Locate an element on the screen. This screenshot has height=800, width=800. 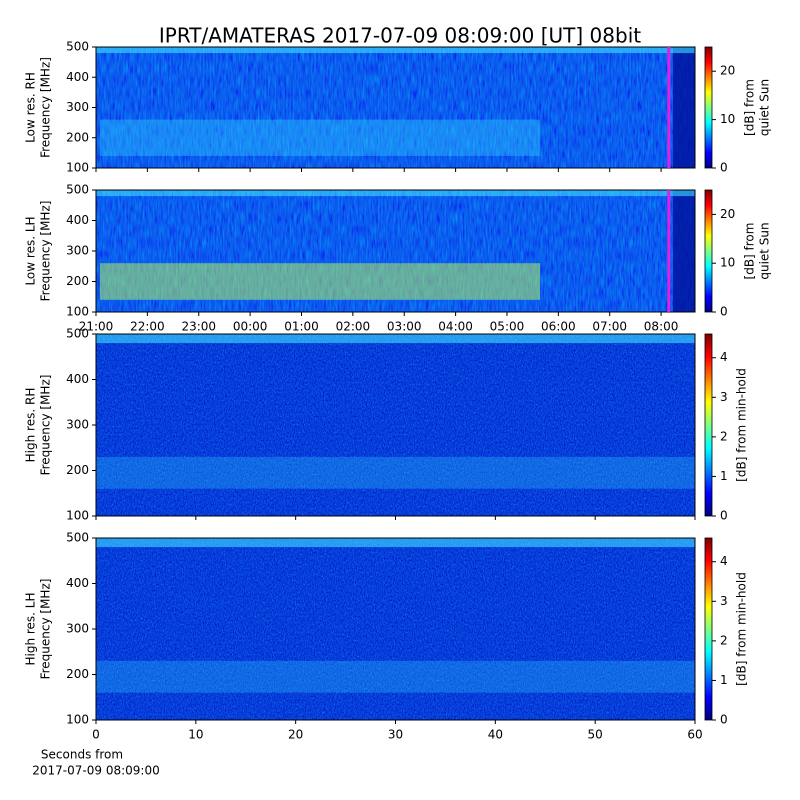
y-axis-label: Low res. LH is located at coordinates (31, 250).